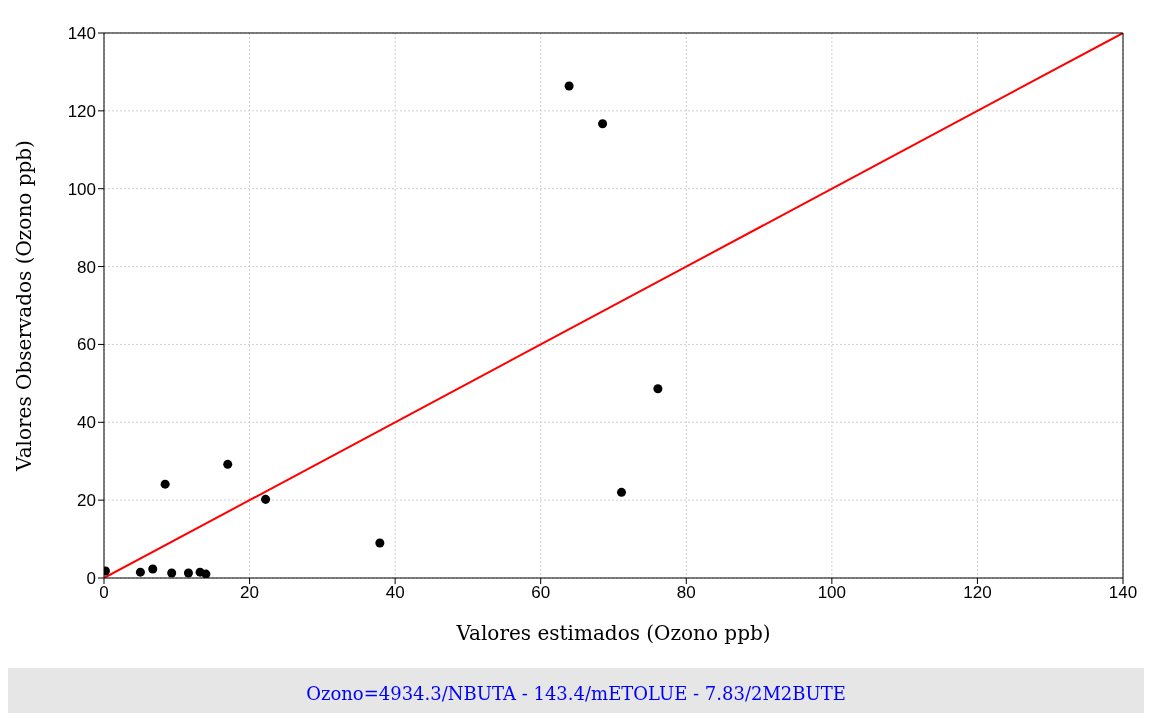 The width and height of the screenshot is (1152, 721). I want to click on y-tick-label: 0, so click(91, 579).